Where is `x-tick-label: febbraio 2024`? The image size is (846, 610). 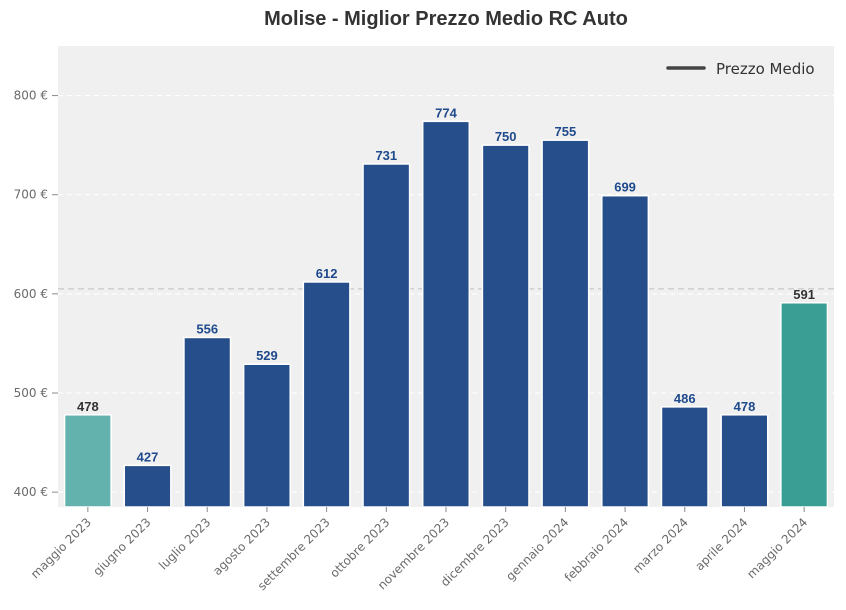 x-tick-label: febbraio 2024 is located at coordinates (596, 549).